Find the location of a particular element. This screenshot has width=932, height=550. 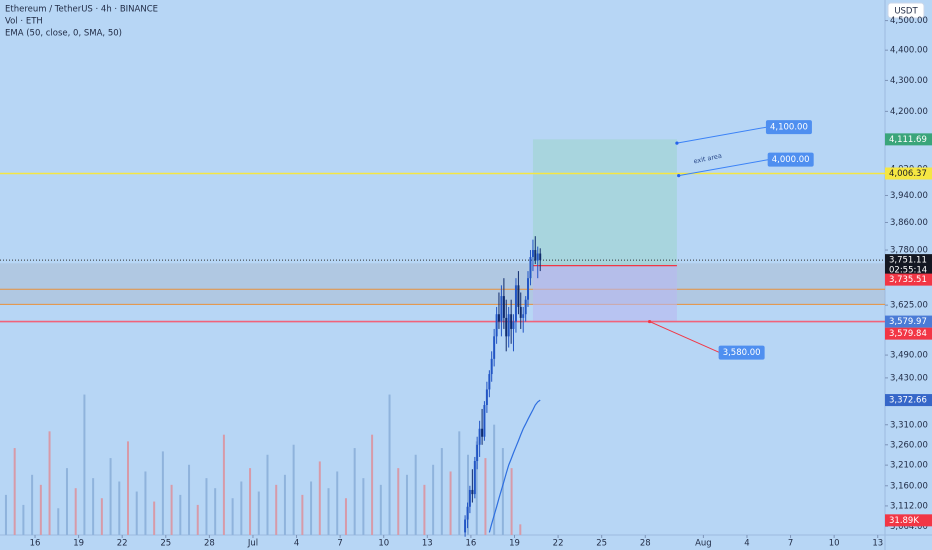

zone is located at coordinates (442, 284).